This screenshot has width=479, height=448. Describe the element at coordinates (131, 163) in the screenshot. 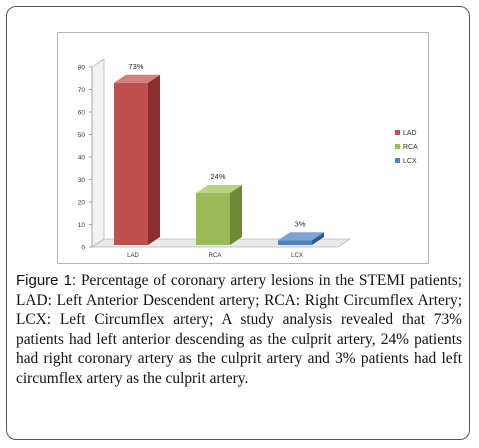

I see `bar-lad` at that location.